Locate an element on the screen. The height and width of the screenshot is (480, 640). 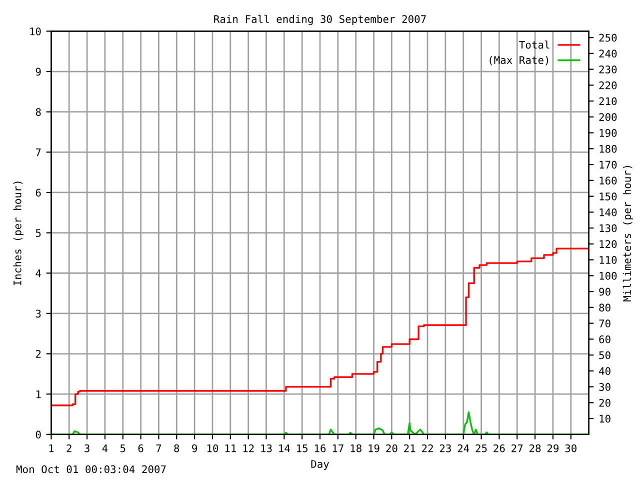
x-tick-label: 23 is located at coordinates (445, 448).